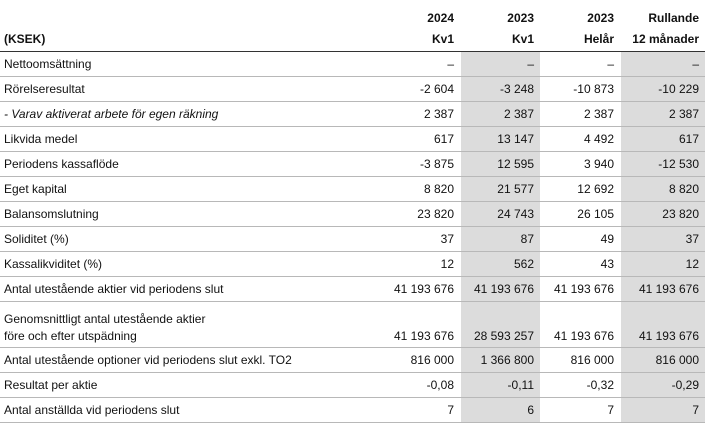  Describe the element at coordinates (500, 360) in the screenshot. I see `row-value-col2: 1 366 800` at that location.